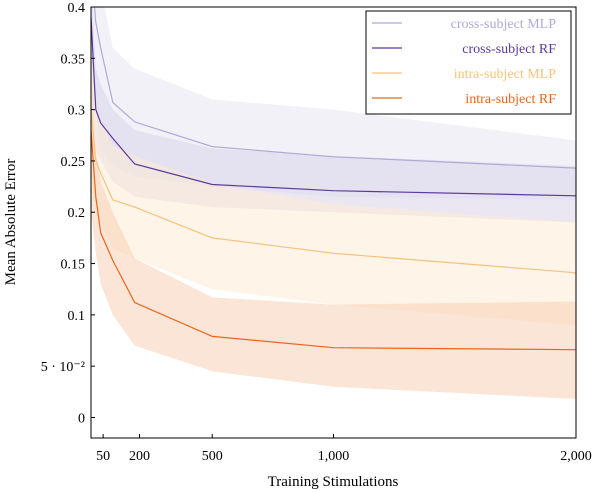 The height and width of the screenshot is (492, 596). Describe the element at coordinates (77, 316) in the screenshot. I see `y-tick-label: 0.1` at that location.